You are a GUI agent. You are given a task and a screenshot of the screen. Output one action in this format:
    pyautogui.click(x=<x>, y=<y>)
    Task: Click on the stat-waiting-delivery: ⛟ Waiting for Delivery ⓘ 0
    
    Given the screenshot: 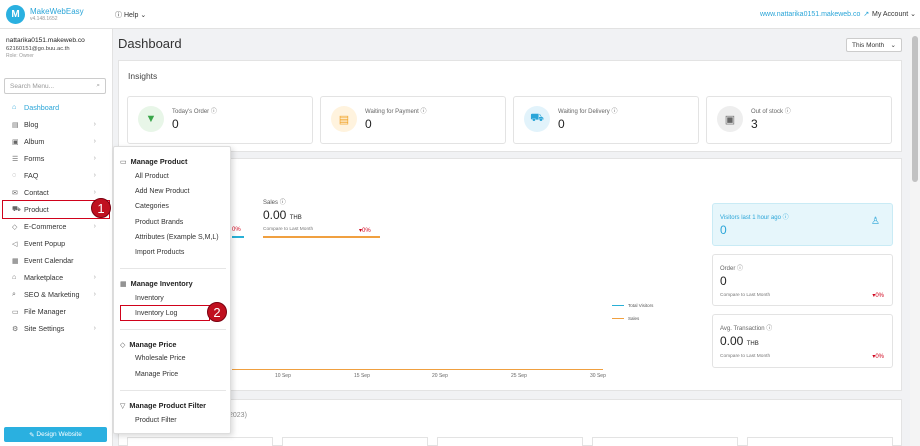 What is the action you would take?
    pyautogui.click(x=606, y=120)
    